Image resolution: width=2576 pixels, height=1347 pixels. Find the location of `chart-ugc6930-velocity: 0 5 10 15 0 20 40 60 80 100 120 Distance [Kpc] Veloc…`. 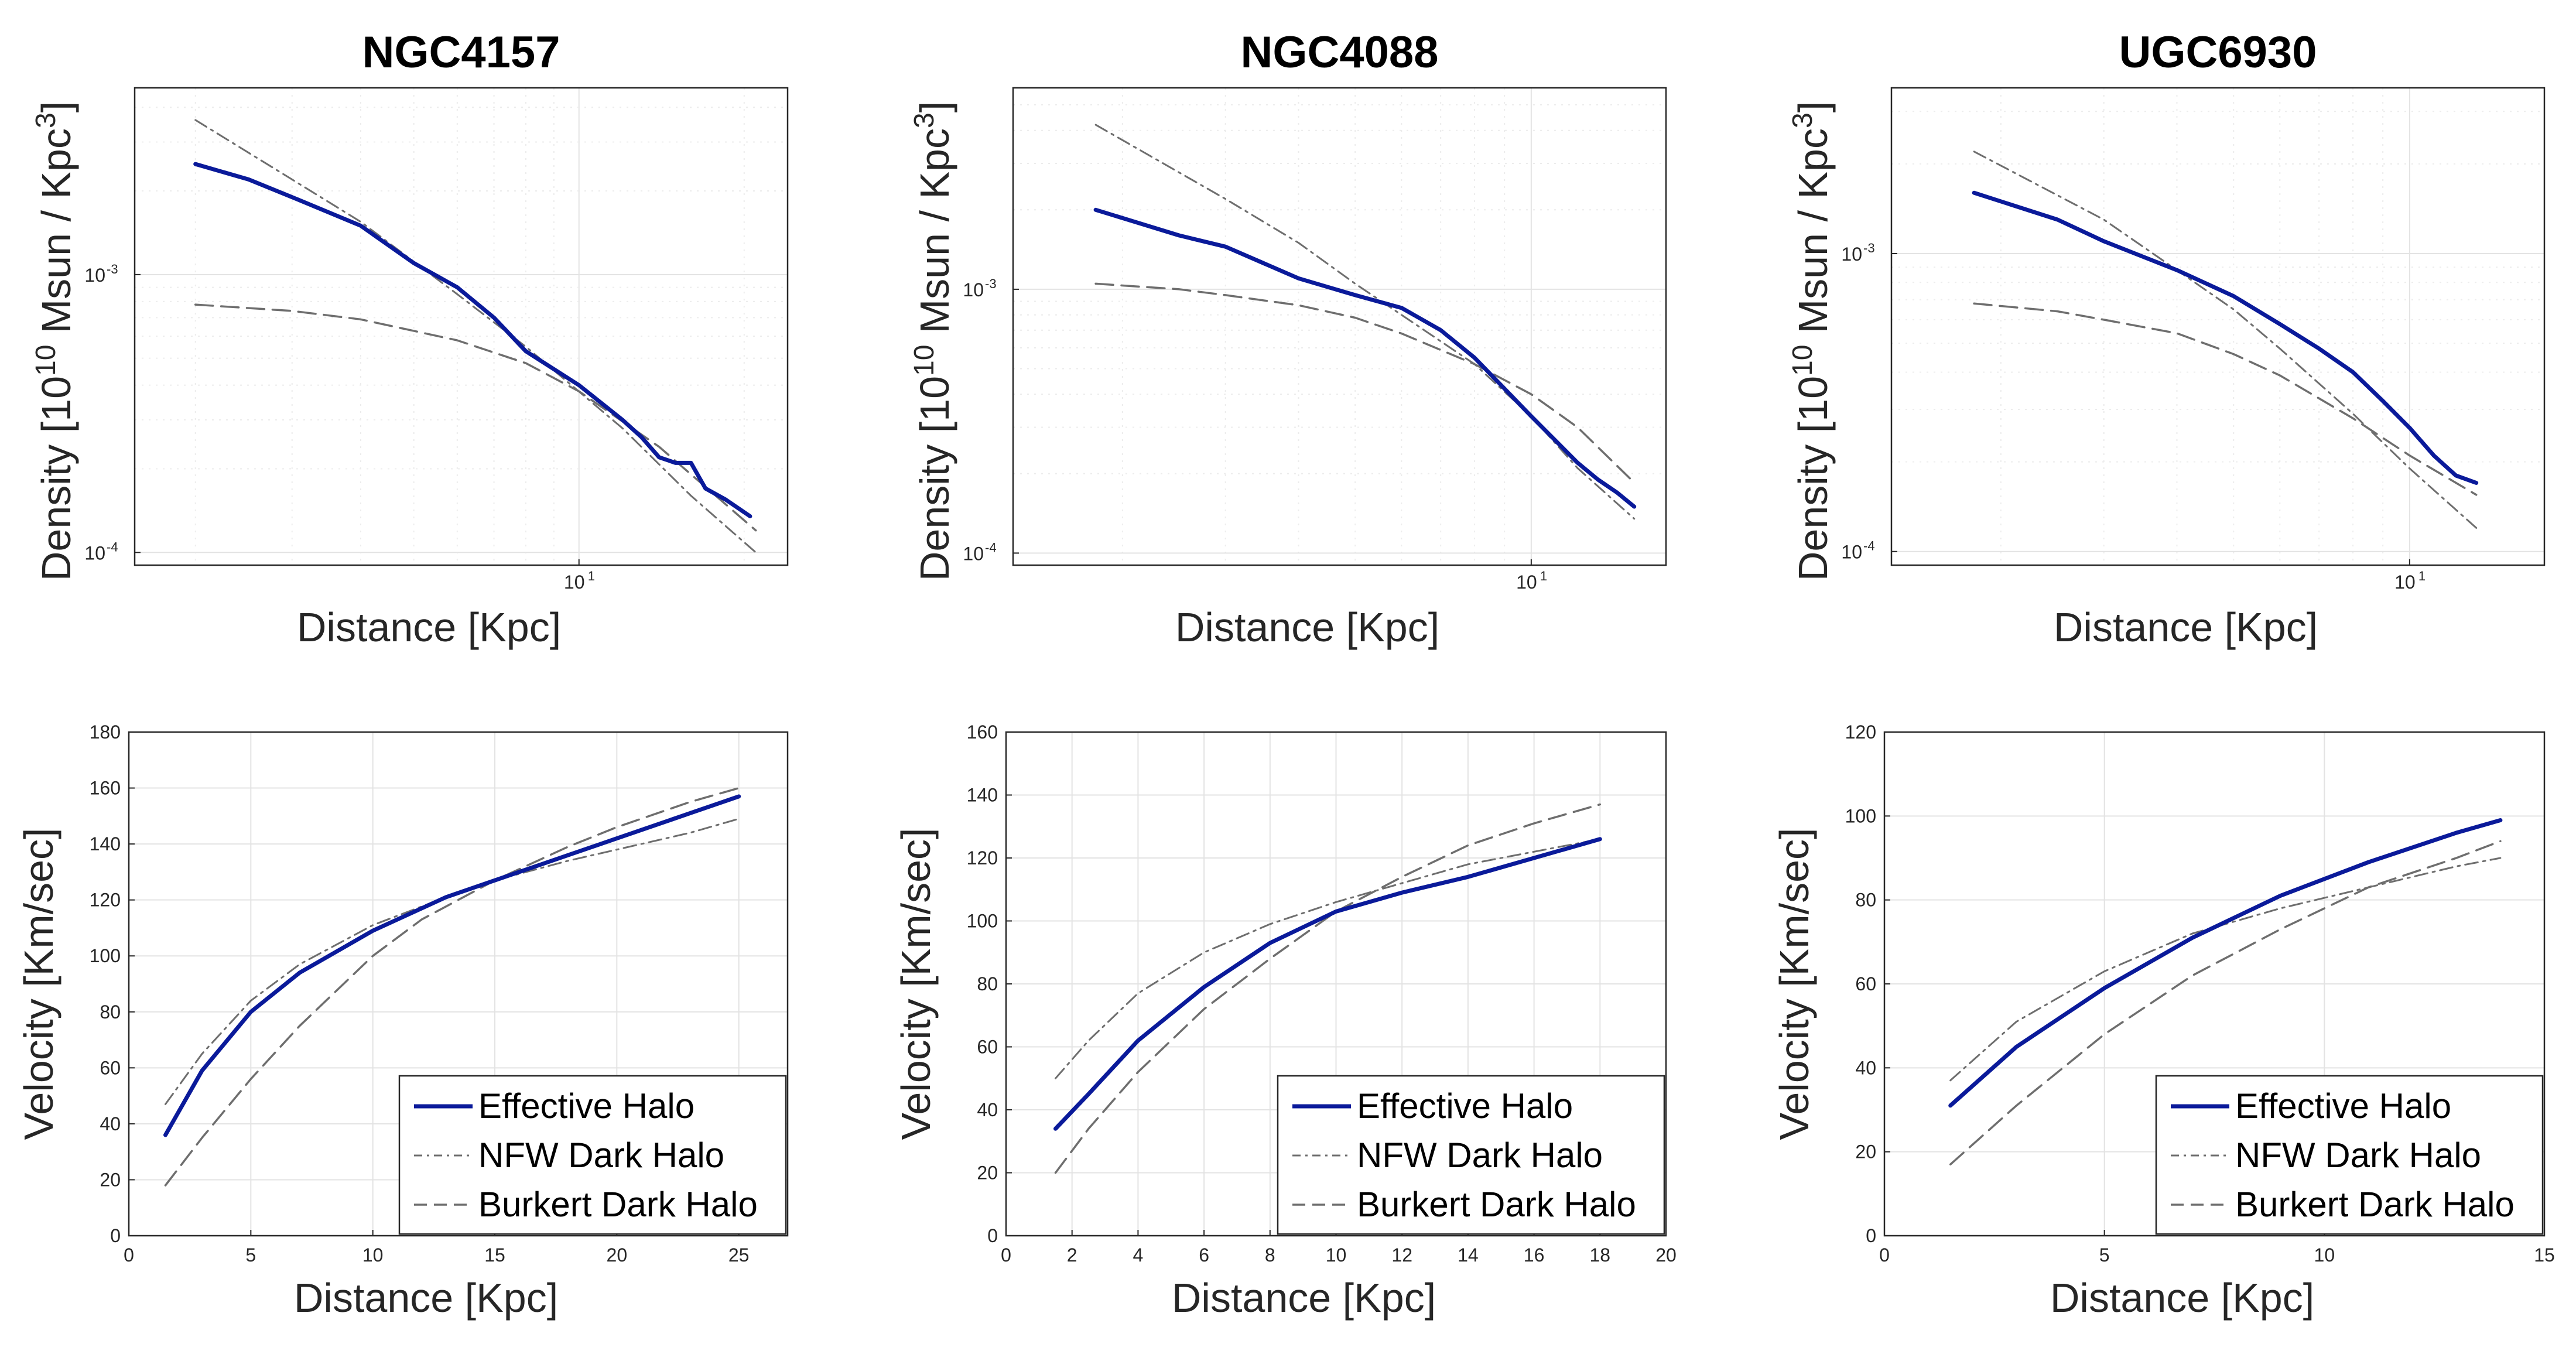

chart-ugc6930-velocity: 0 5 10 15 0 20 40 60 80 100 120 Distance [Kpc] Veloc… is located at coordinates (2163, 1021).